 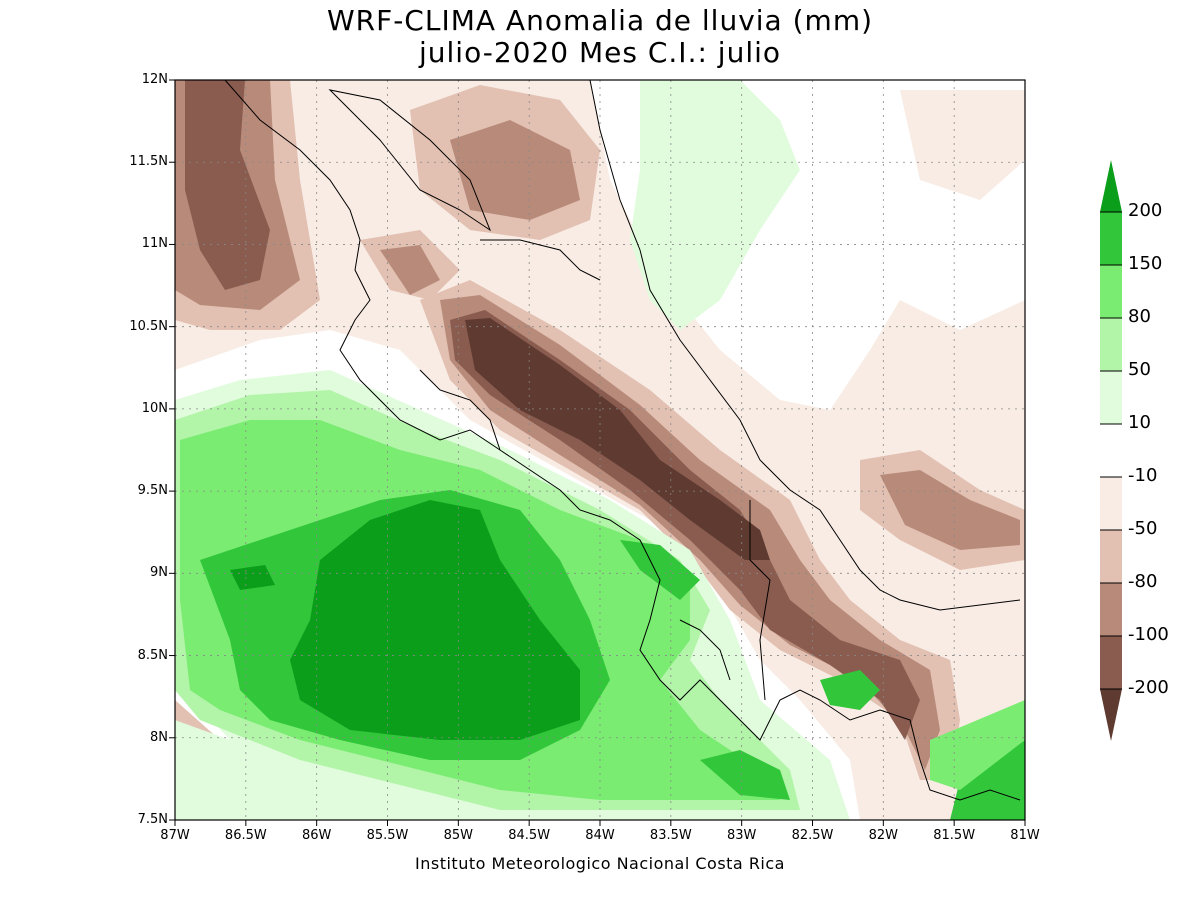 I want to click on colorbar-min-arrow, so click(x=1111, y=715).